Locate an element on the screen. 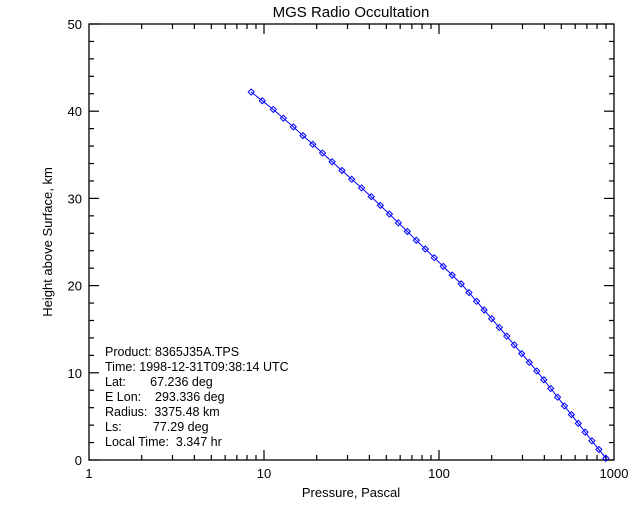 This screenshot has width=640, height=512. y-tick-label: 30 is located at coordinates (75, 198).